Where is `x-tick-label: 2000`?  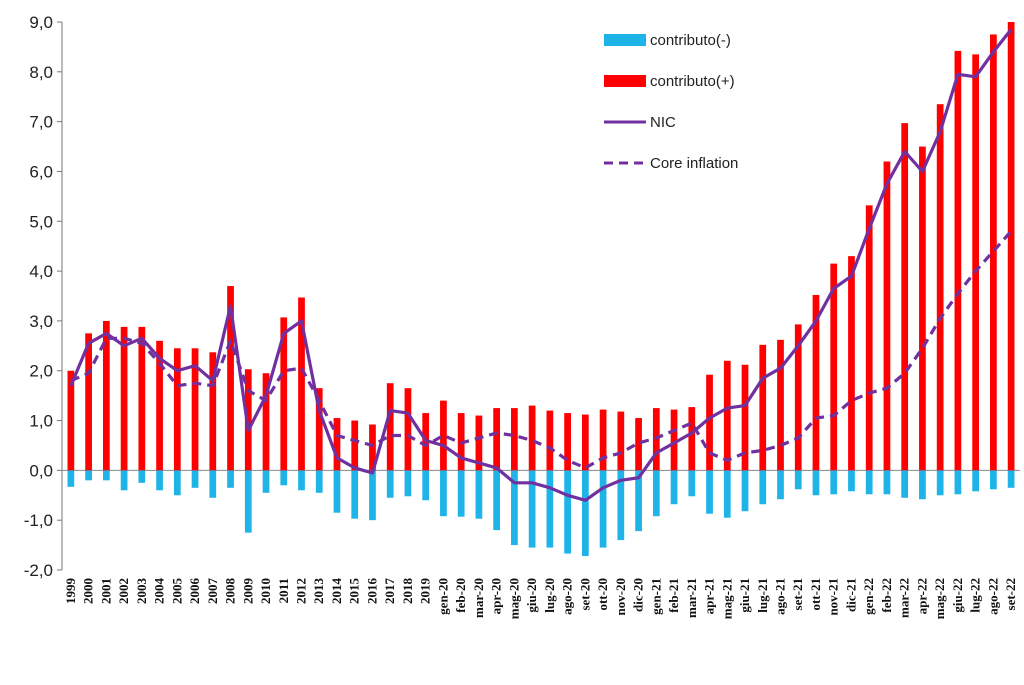 x-tick-label: 2000 is located at coordinates (88, 591).